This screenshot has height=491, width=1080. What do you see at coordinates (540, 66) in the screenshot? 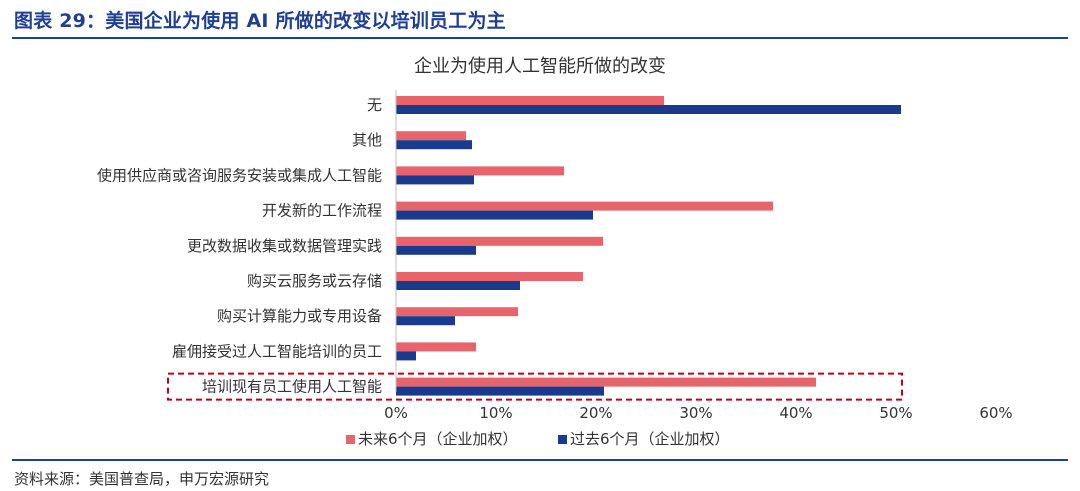
I see `chart-title: 企业为使用人工智能所做的改变` at bounding box center [540, 66].